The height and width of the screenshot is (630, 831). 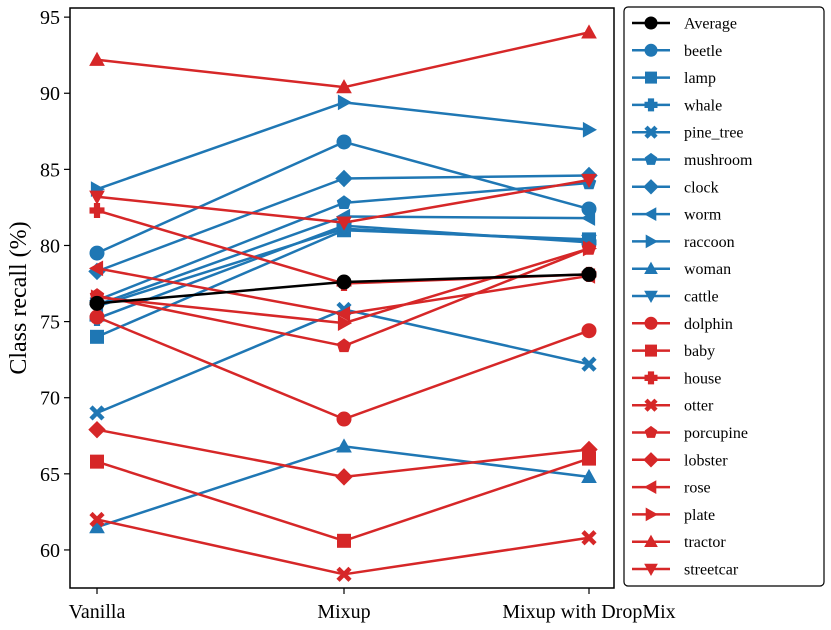 I want to click on legend-item-plate: plate, so click(x=673, y=515).